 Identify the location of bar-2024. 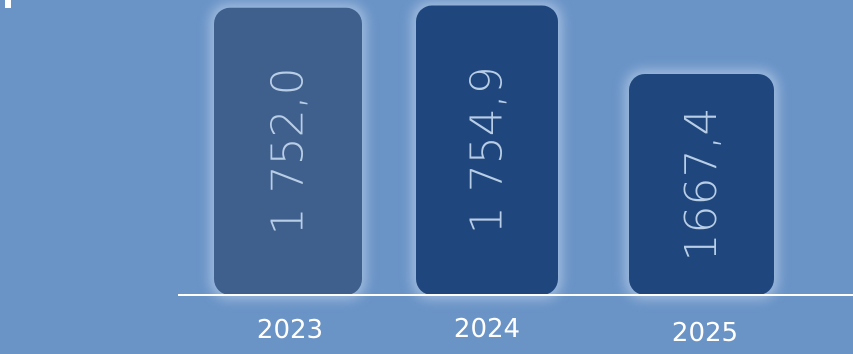
(487, 150).